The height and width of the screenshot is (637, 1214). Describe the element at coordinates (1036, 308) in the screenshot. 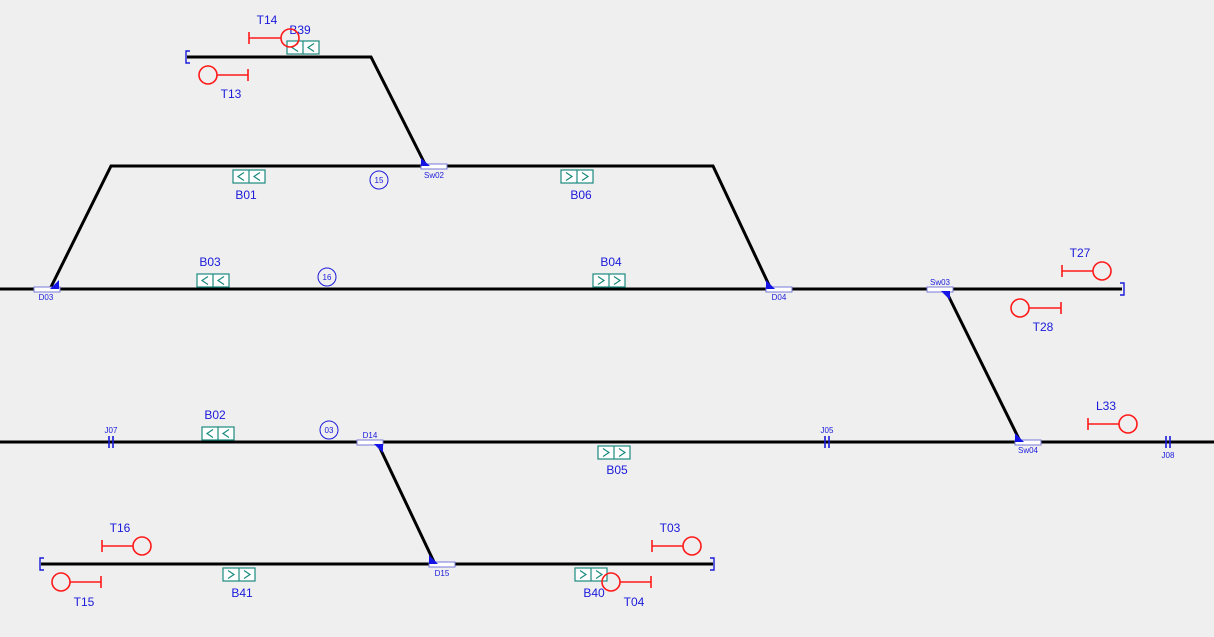

I see `signal-t28` at that location.